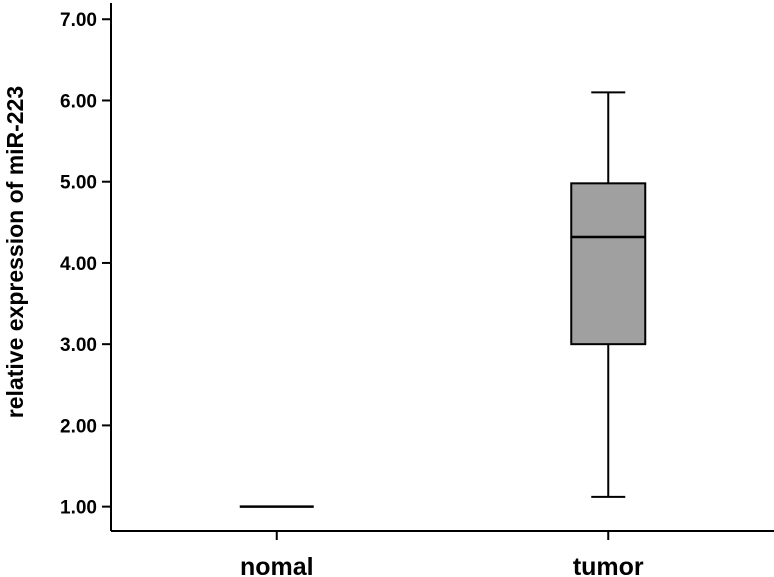 The image size is (774, 577). I want to click on y-ticks: 1.00 2.00 3.00 4.00 5.00 6.00 7.00, so click(85, 264).